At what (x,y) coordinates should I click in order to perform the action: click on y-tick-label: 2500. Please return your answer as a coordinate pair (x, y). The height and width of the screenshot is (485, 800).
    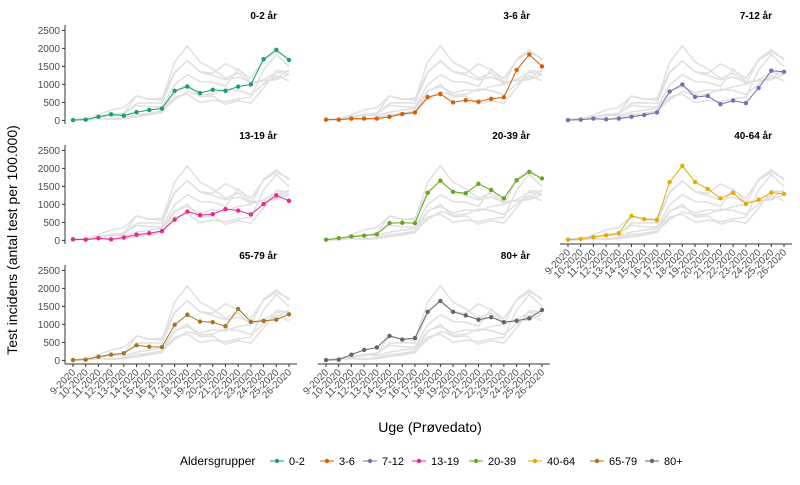
    Looking at the image, I should click on (49, 151).